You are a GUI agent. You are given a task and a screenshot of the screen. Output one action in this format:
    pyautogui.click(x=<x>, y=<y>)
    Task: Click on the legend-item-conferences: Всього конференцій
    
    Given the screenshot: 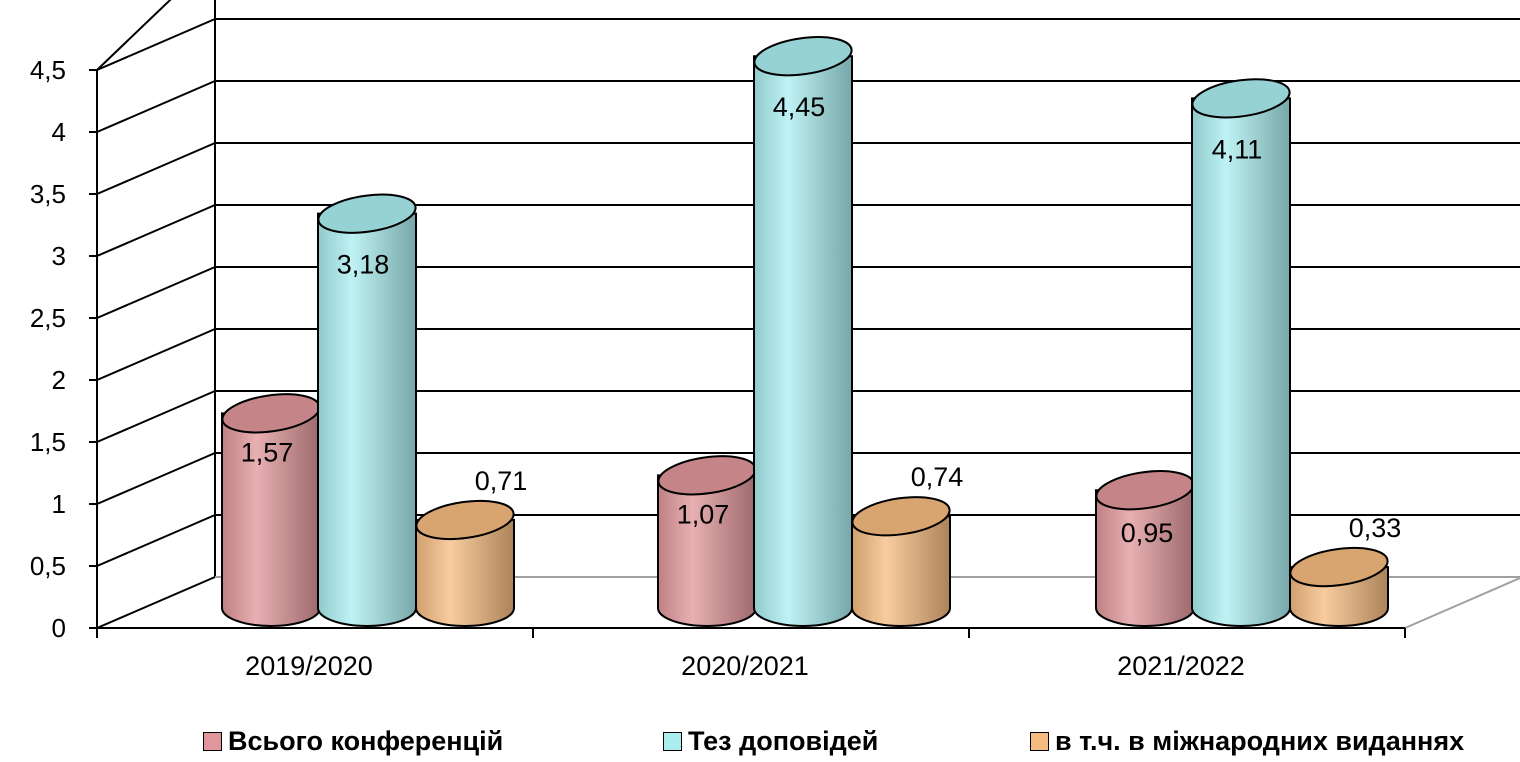 What is the action you would take?
    pyautogui.click(x=353, y=741)
    